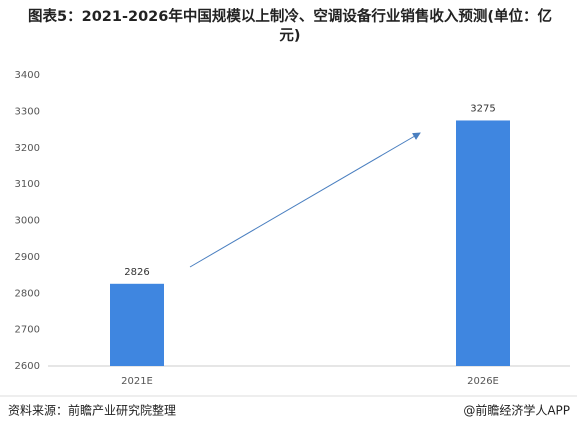 This screenshot has height=431, width=577. I want to click on y-tick-label: 3200, so click(27, 148).